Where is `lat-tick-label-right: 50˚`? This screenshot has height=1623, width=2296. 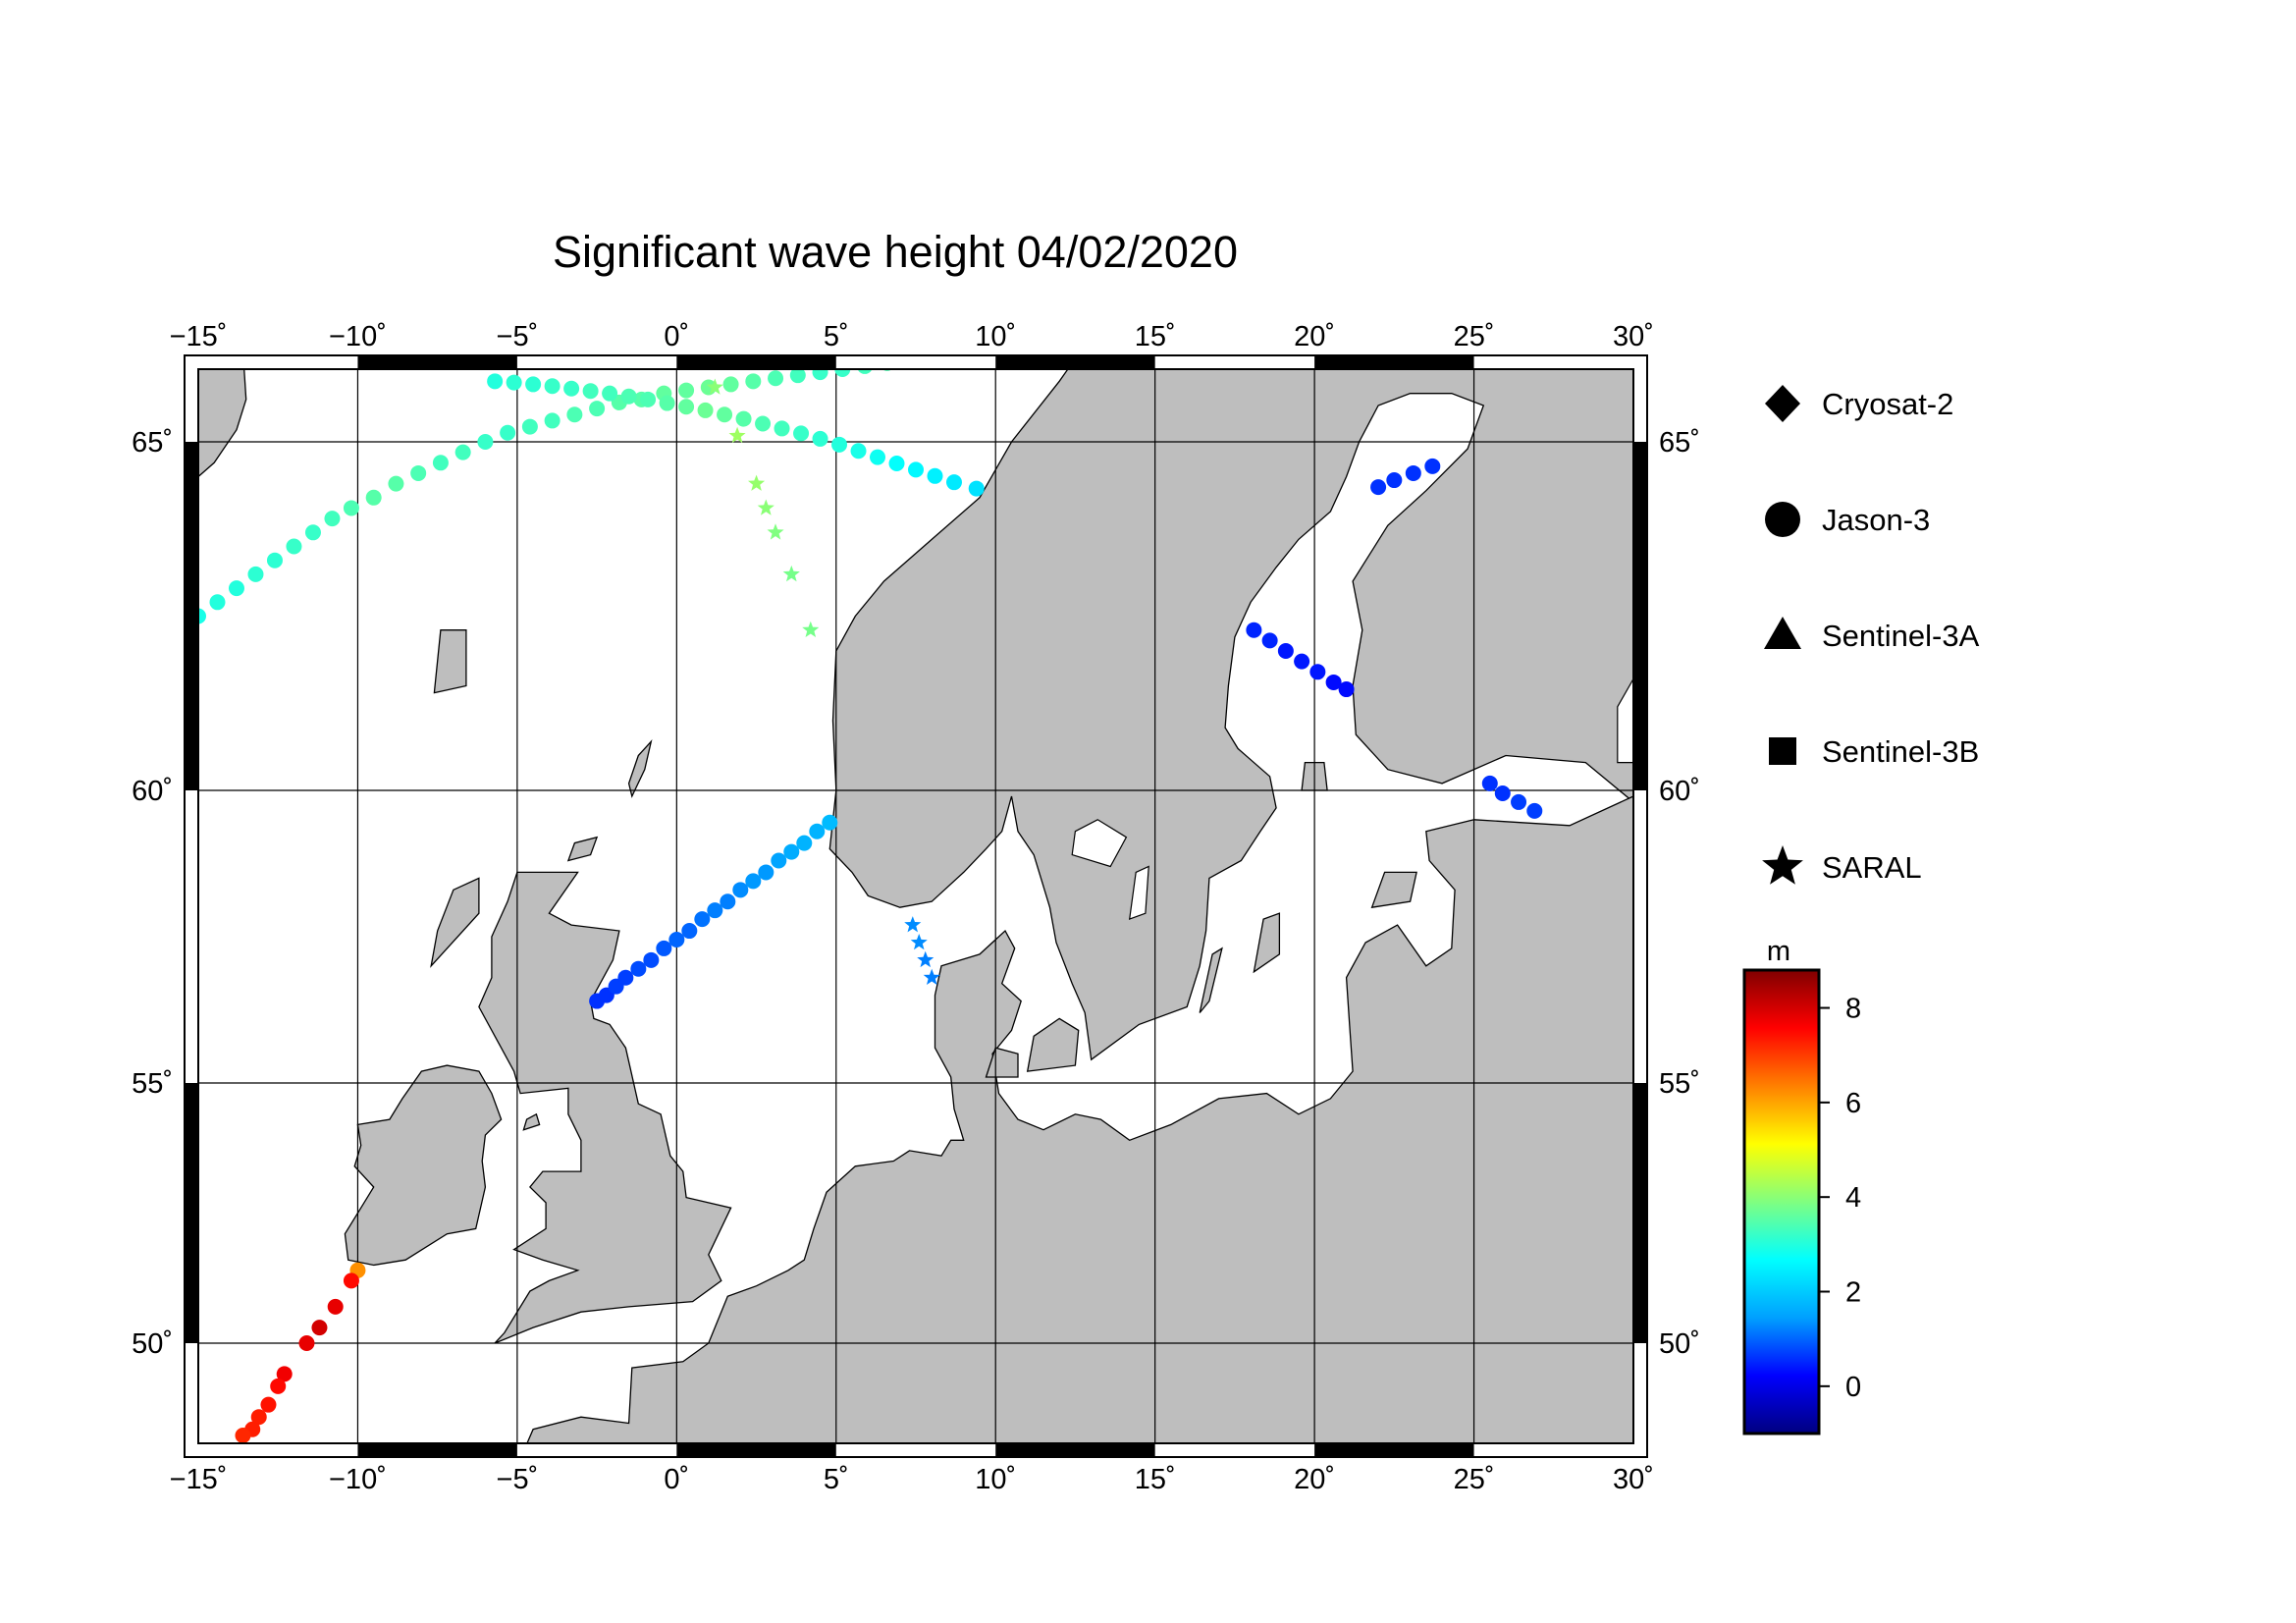 lat-tick-label-right: 50˚ is located at coordinates (1679, 1344).